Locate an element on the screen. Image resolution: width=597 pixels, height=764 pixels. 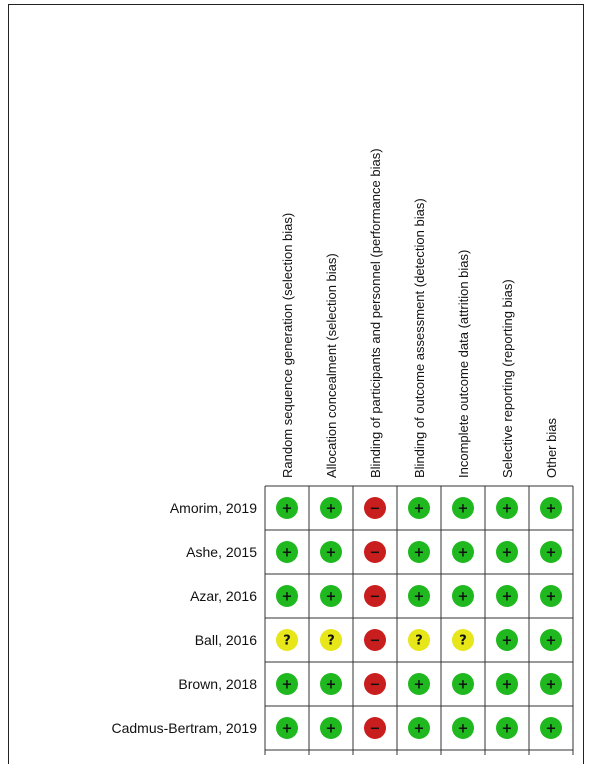
study-label: Ball, 2016 is located at coordinates (226, 640).